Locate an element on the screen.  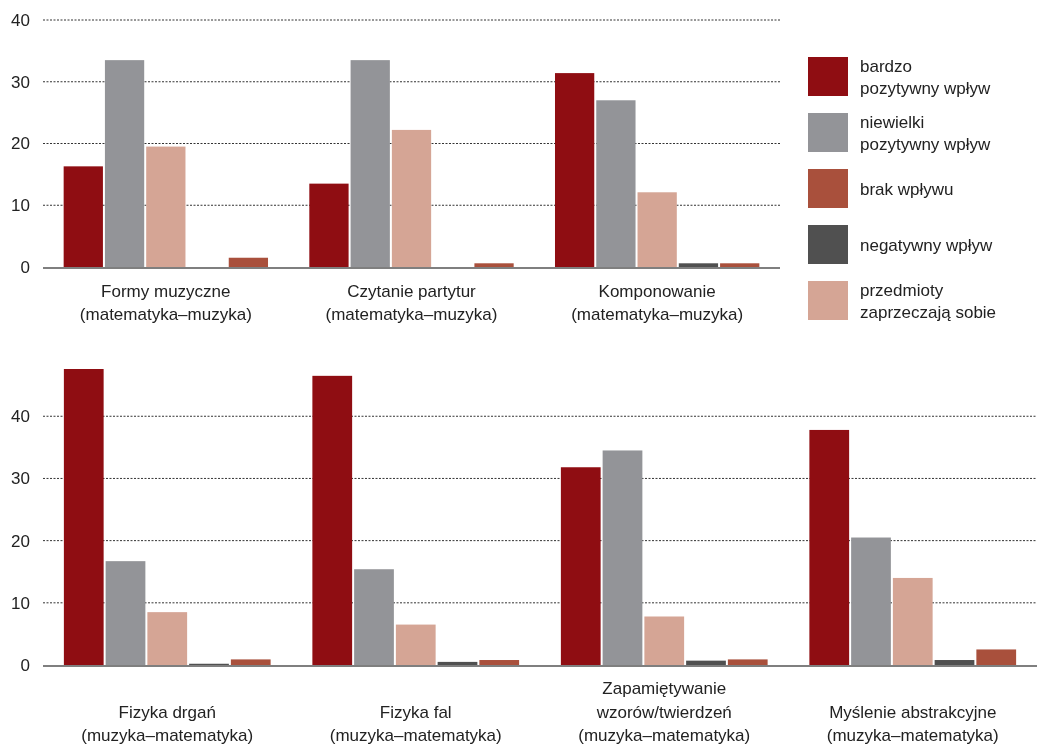
x-tick-label: Czytanie partytur (matematyka–muzyka) is located at coordinates (411, 302).